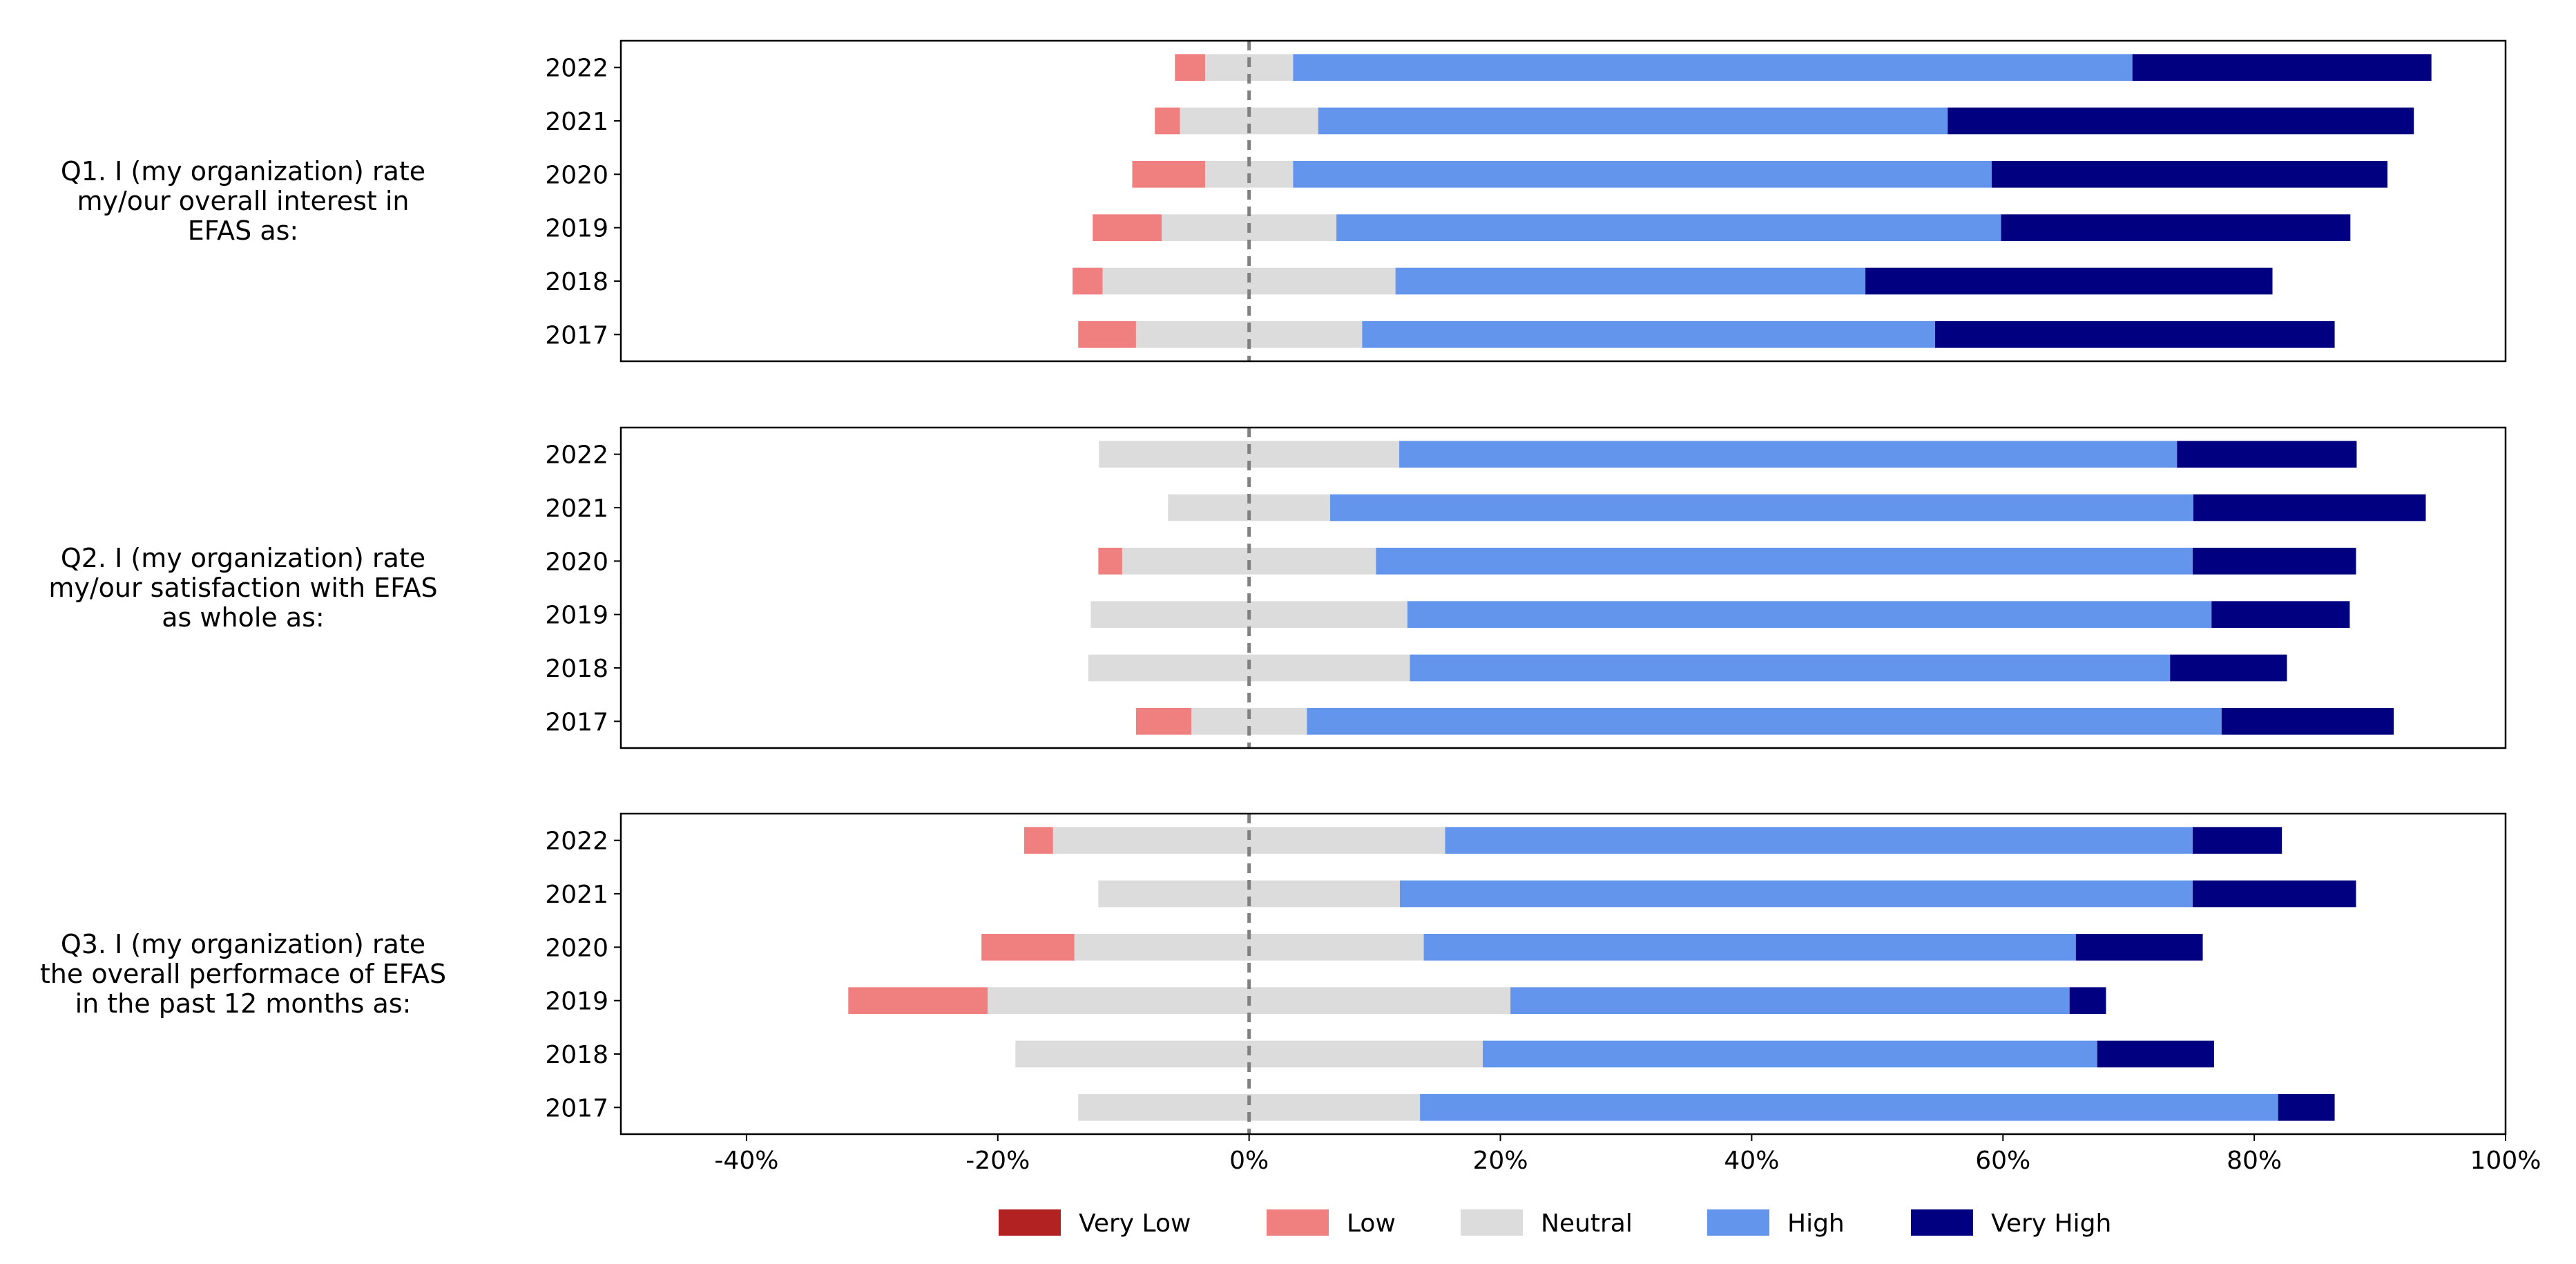 The image size is (2576, 1264). Describe the element at coordinates (243, 558) in the screenshot. I see `question-label-line: Q2. I (my organization) rate` at that location.